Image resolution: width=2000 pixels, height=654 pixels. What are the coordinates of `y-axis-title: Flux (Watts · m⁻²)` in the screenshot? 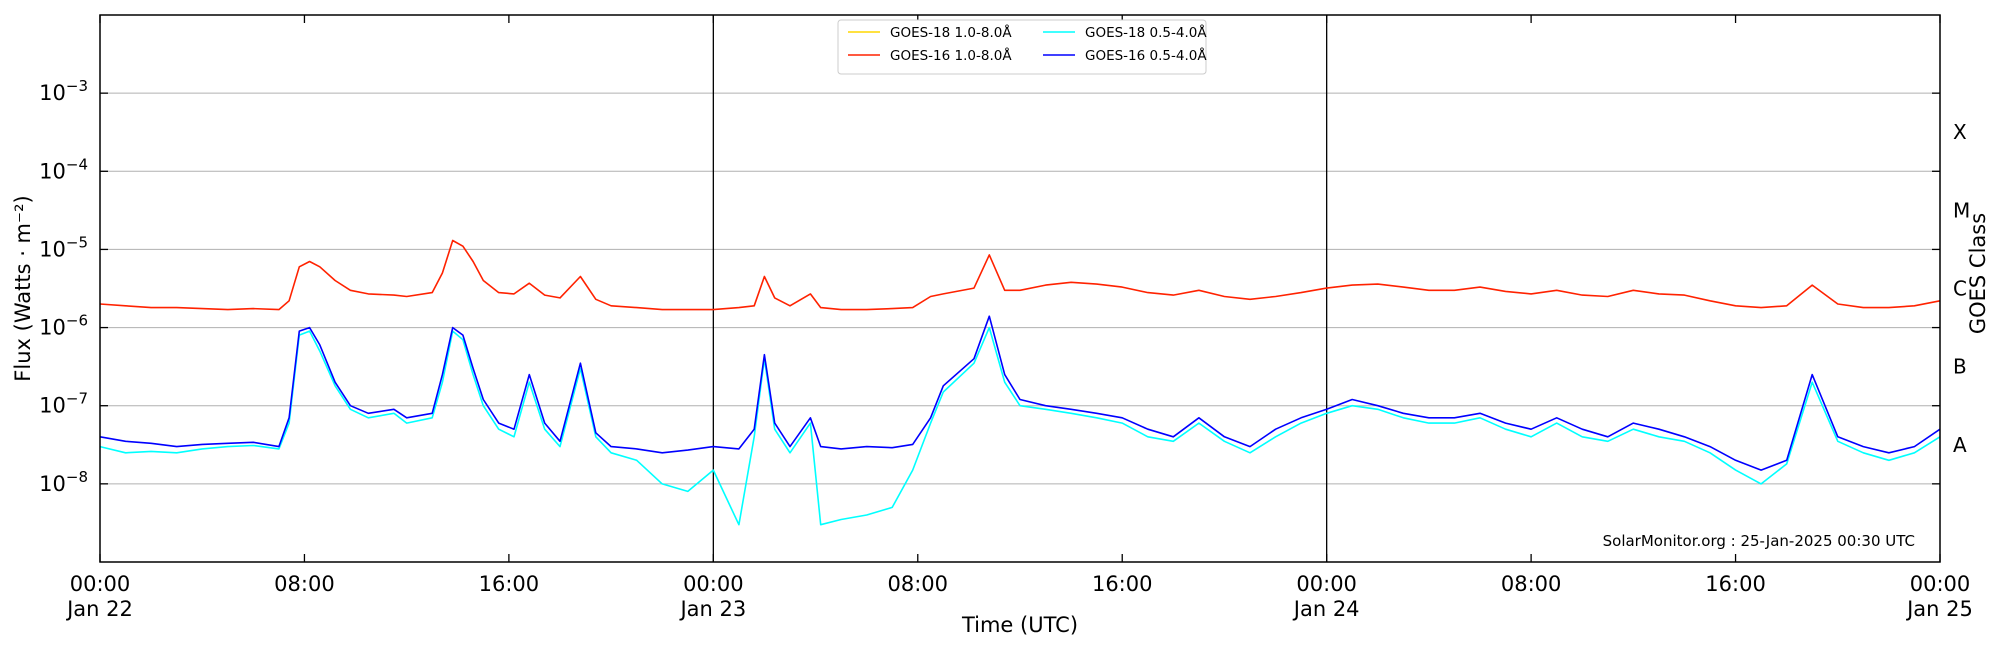 It's located at (23, 288).